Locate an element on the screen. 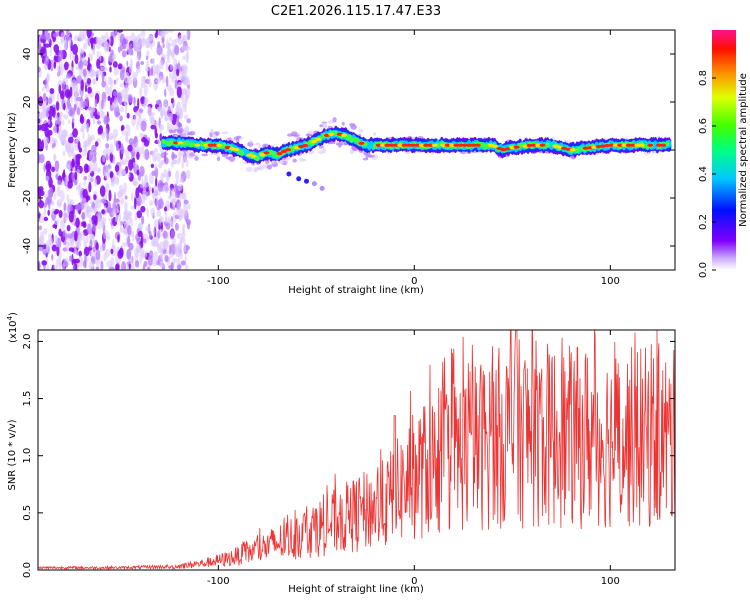 The image size is (750, 600). colorbar-tick-label: 0.2 is located at coordinates (703, 222).